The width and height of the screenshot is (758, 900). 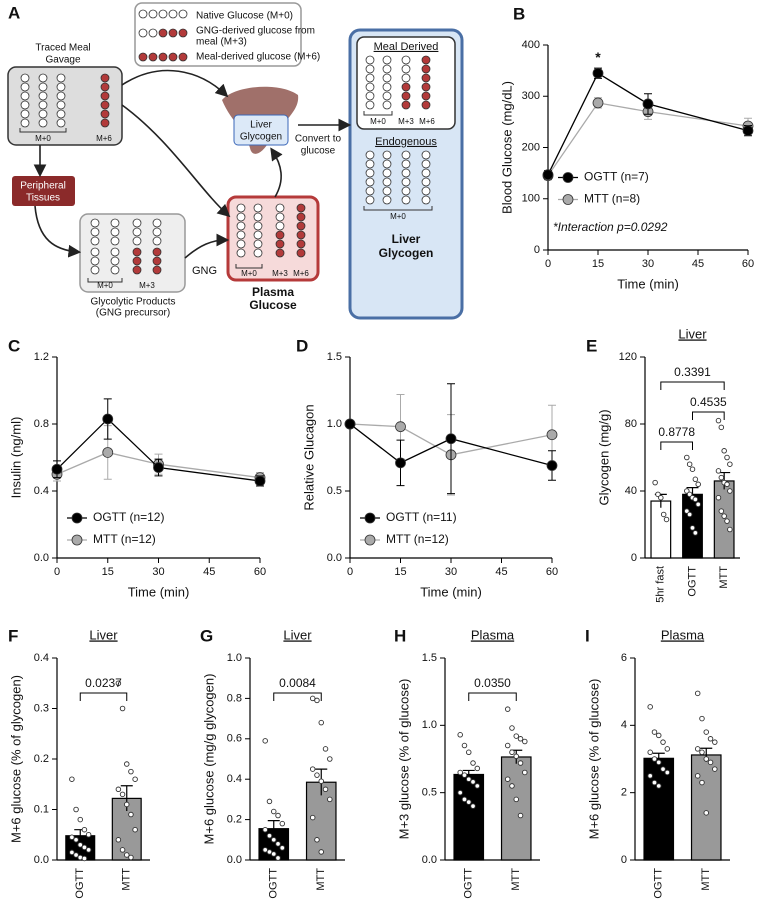 I want to click on x-tick-label: 45, so click(x=209, y=572).